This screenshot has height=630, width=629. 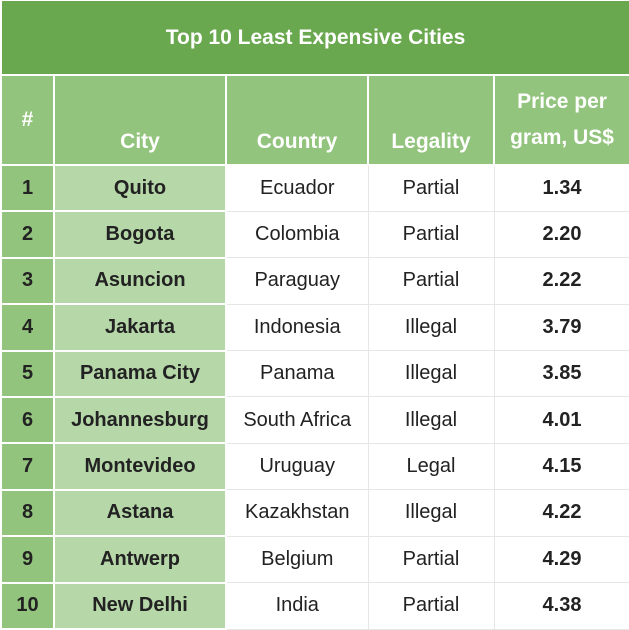 What do you see at coordinates (27, 513) in the screenshot?
I see `rank-cell: 8` at bounding box center [27, 513].